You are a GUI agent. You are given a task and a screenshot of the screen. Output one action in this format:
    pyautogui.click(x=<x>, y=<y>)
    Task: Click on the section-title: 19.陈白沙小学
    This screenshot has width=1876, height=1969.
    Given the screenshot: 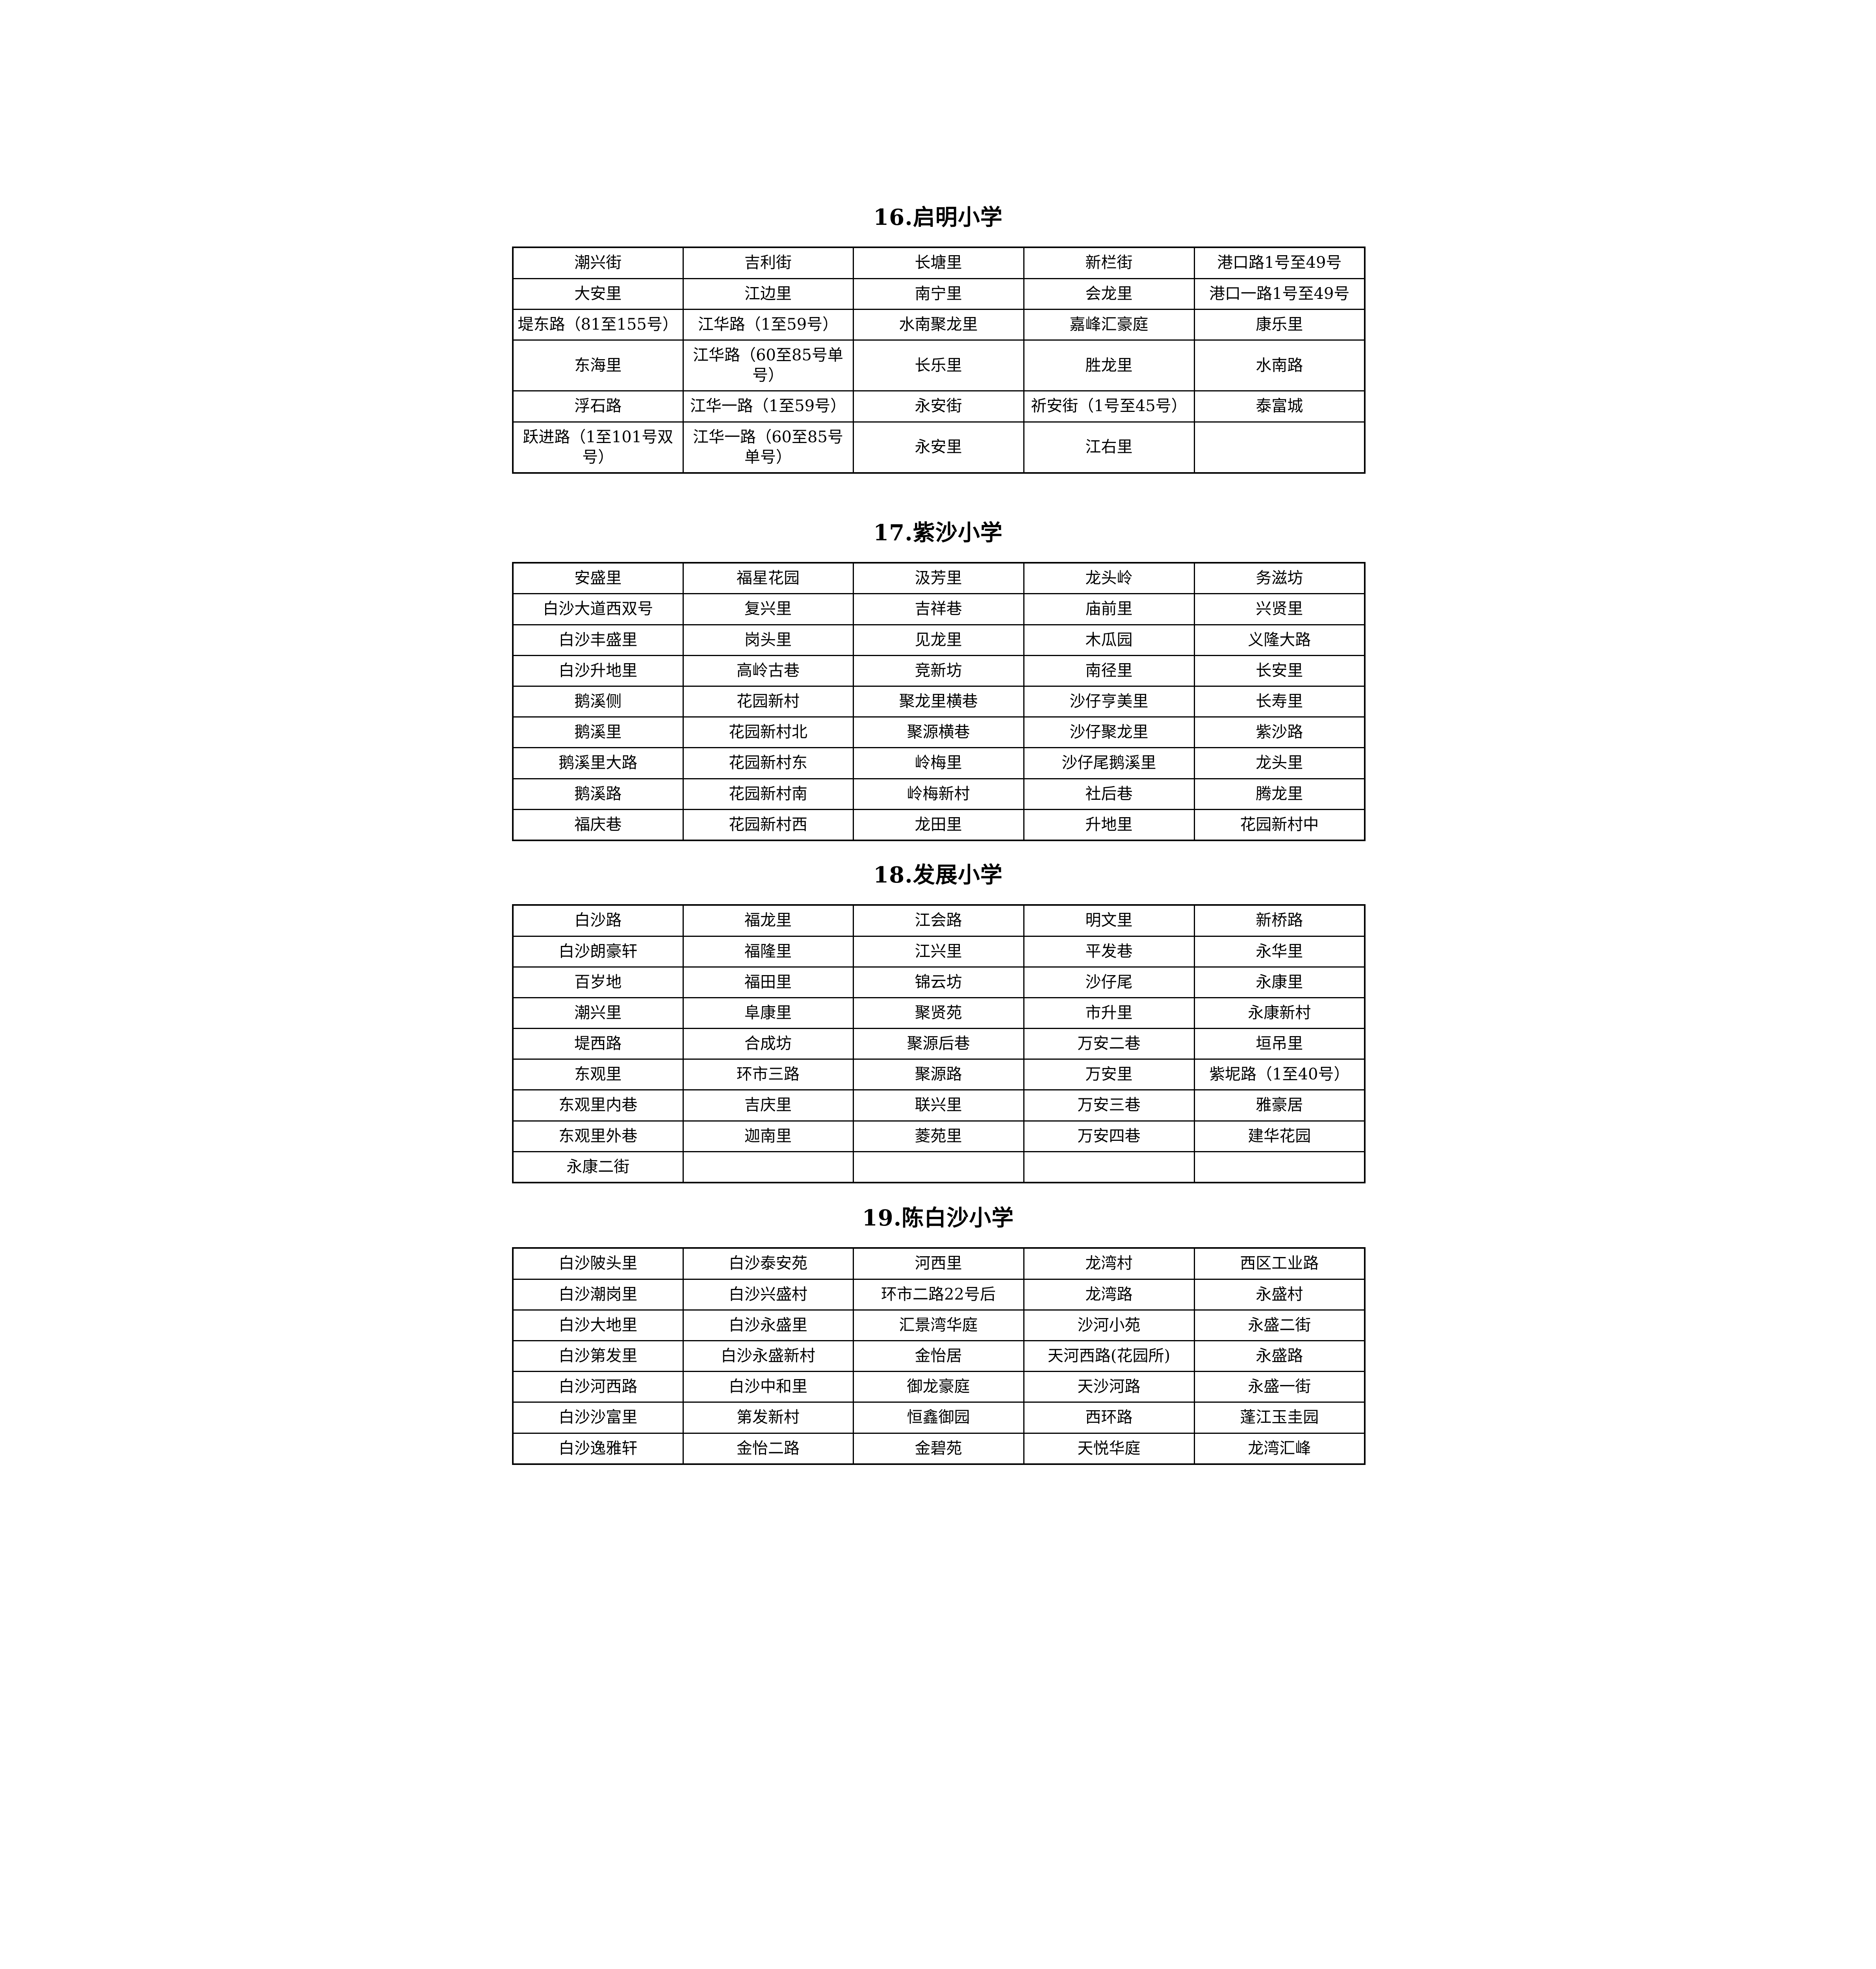 What is the action you would take?
    pyautogui.click(x=938, y=1218)
    